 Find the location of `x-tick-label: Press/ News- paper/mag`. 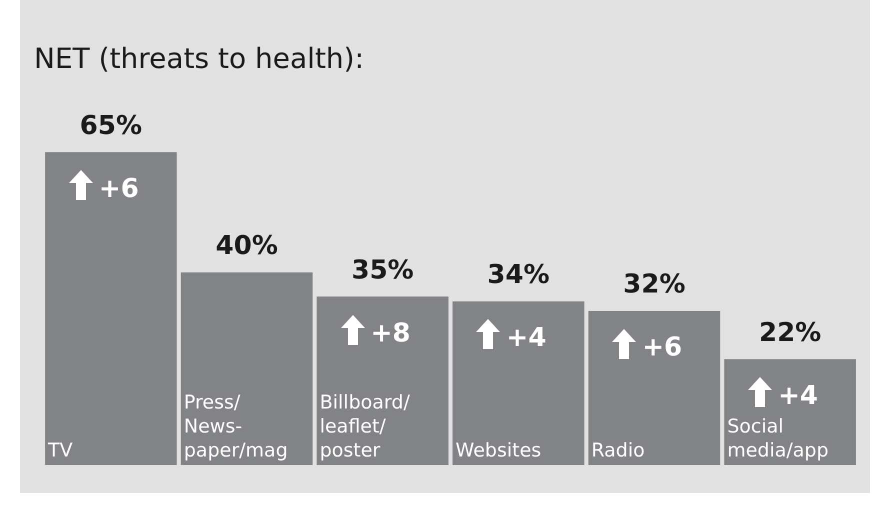

x-tick-label: Press/ News- paper/mag is located at coordinates (236, 426).